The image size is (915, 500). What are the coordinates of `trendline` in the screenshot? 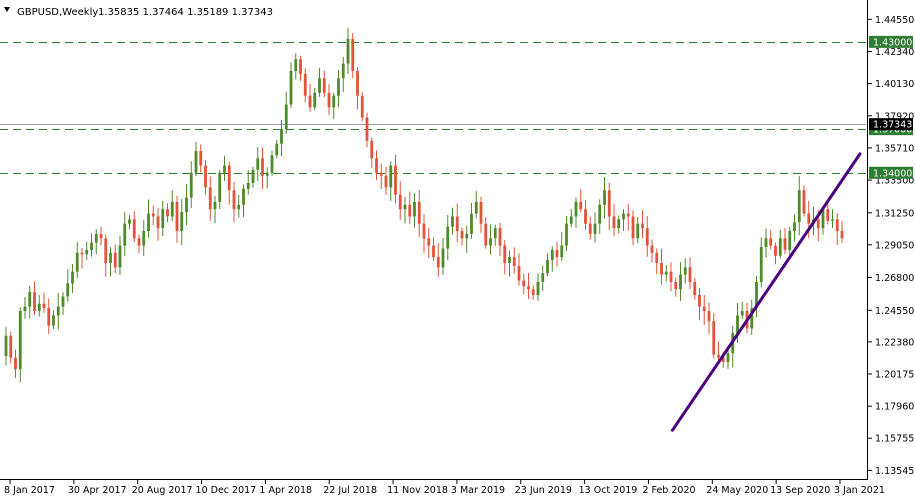 It's located at (766, 292).